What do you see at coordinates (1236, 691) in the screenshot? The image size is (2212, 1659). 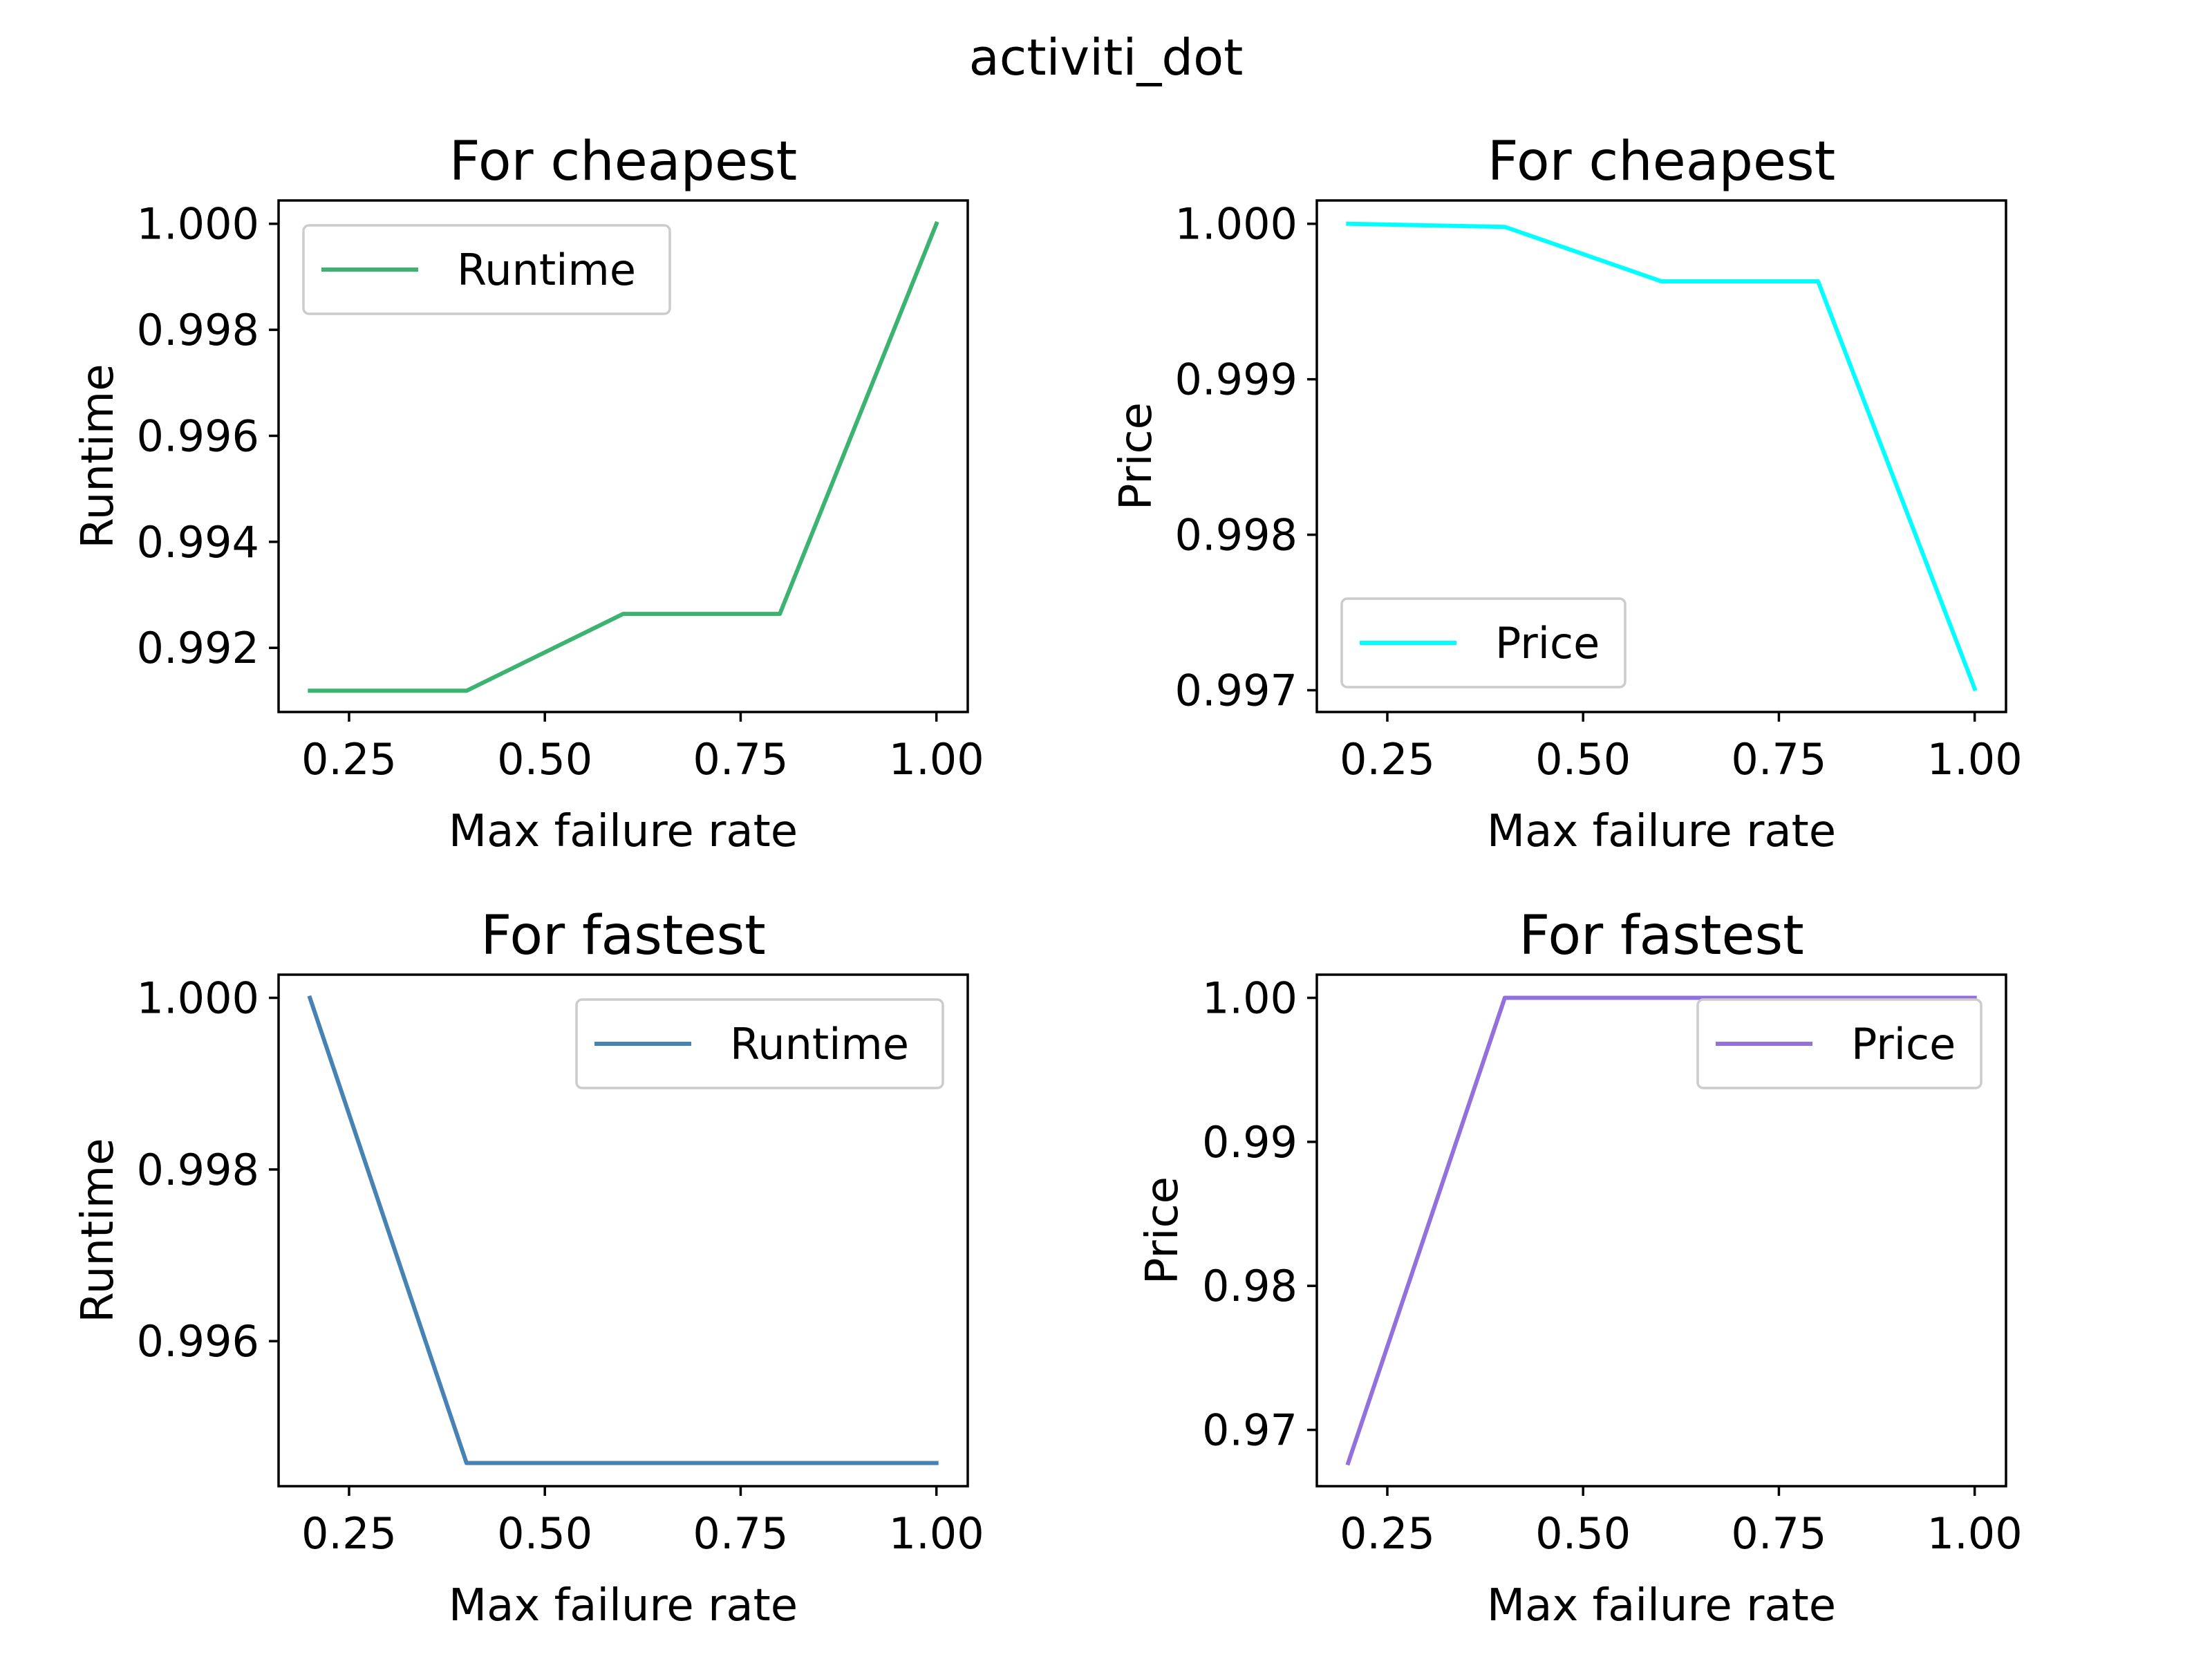 I see `y-tick-label: 0.997` at bounding box center [1236, 691].